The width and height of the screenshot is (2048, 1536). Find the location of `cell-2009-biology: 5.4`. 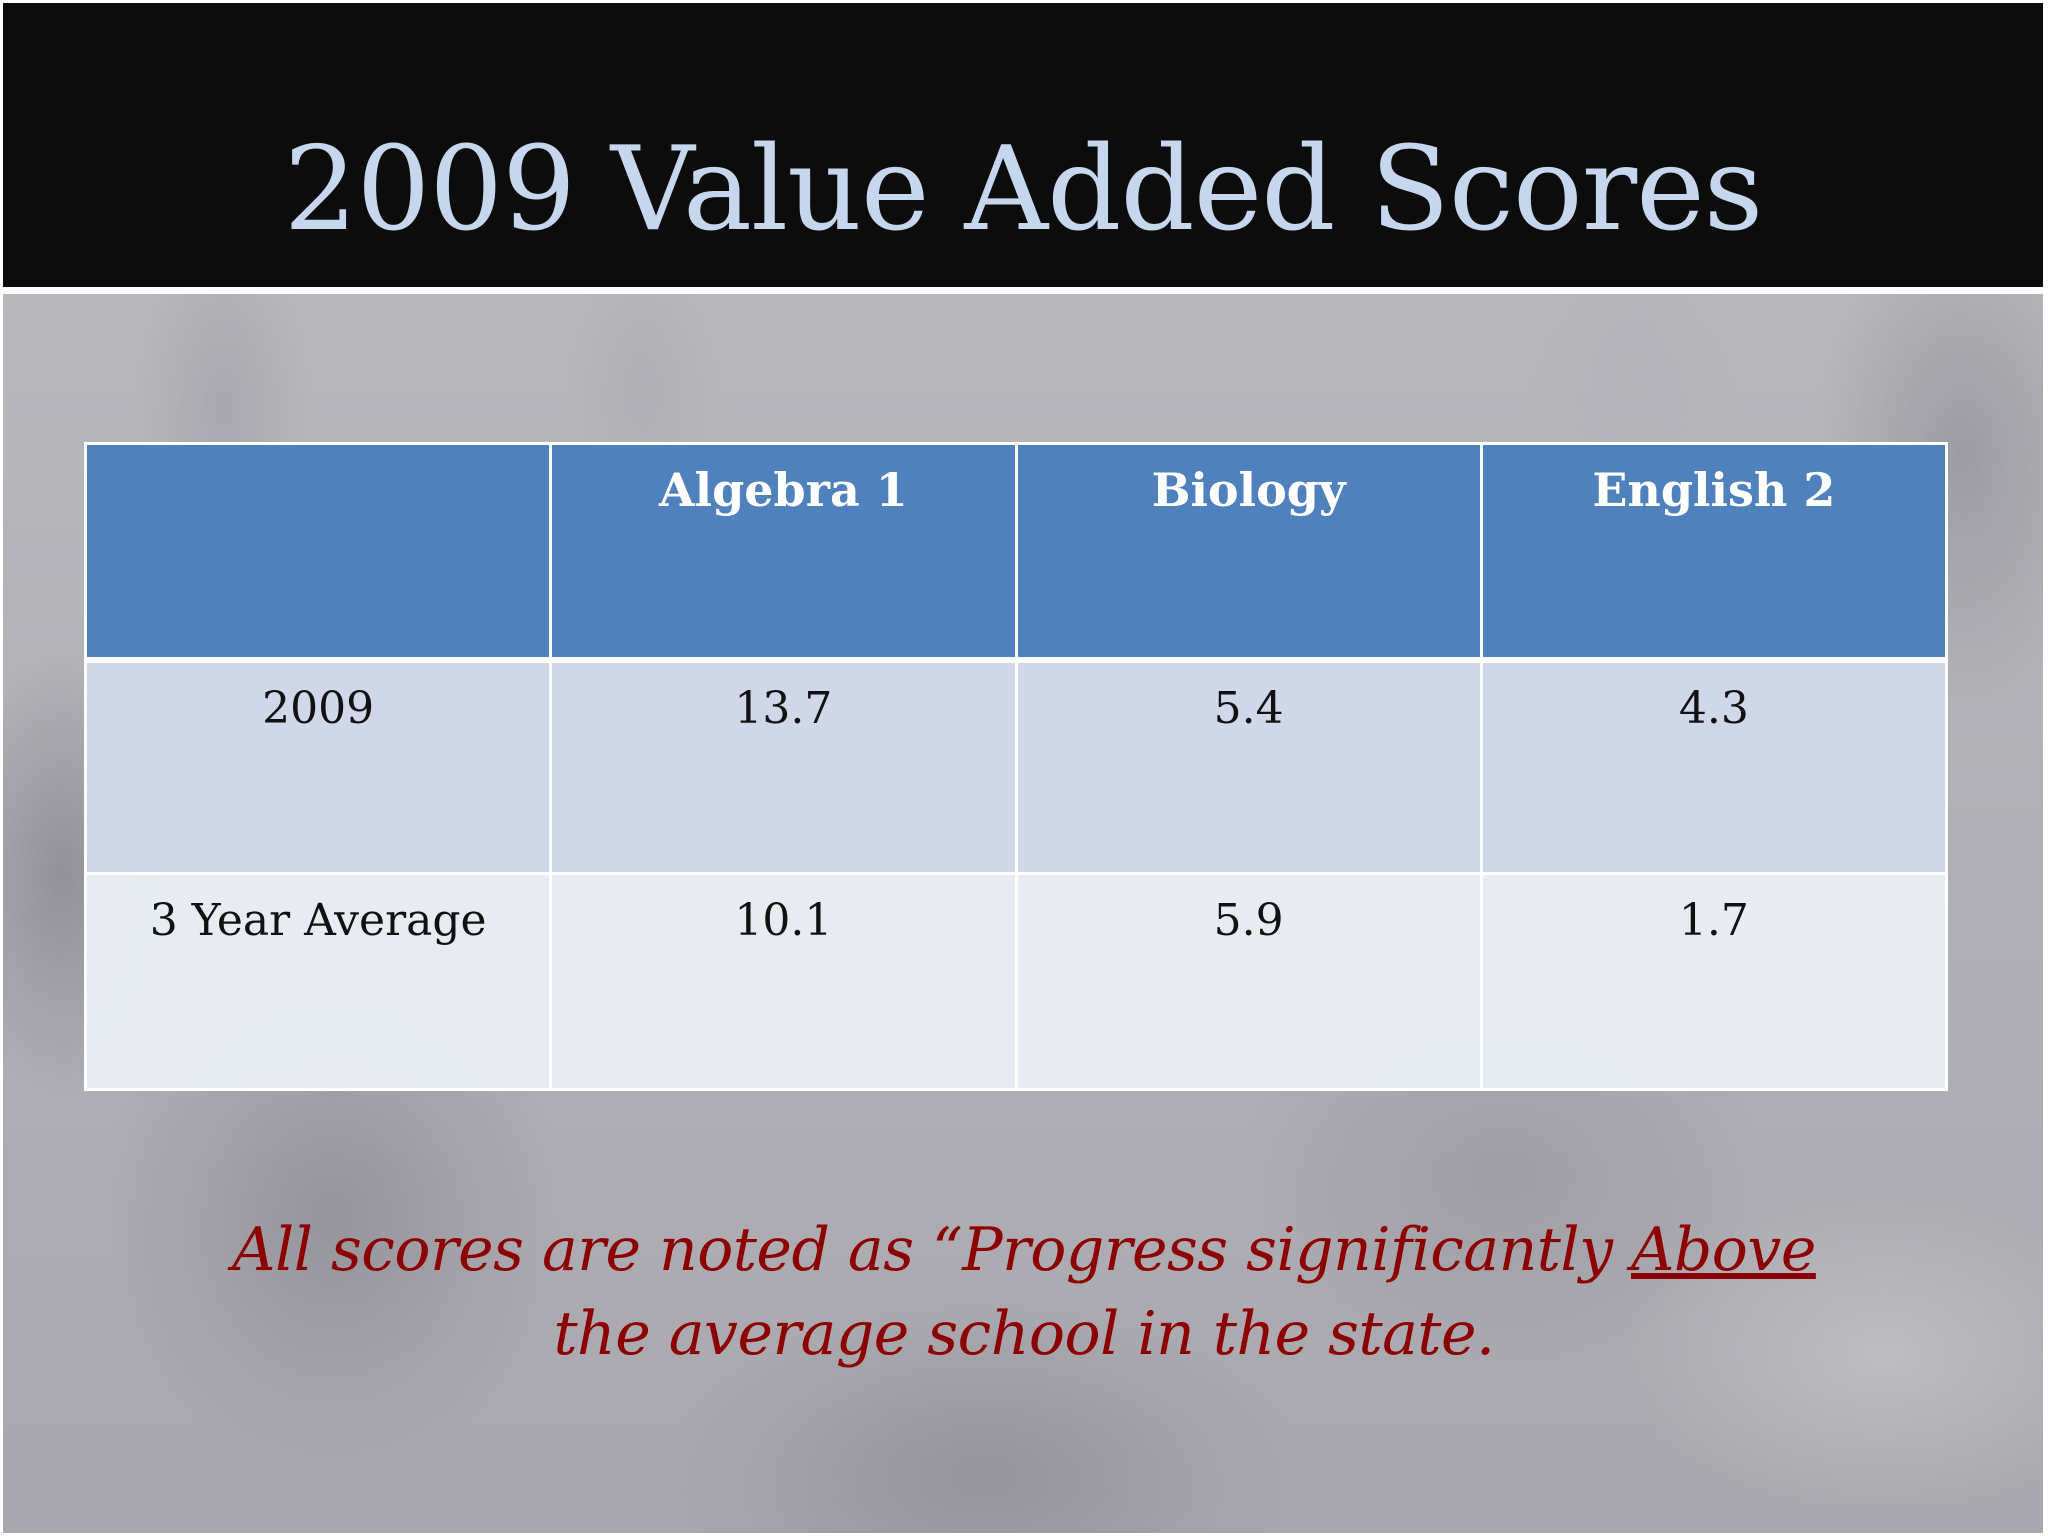

cell-2009-biology: 5.4 is located at coordinates (1248, 766).